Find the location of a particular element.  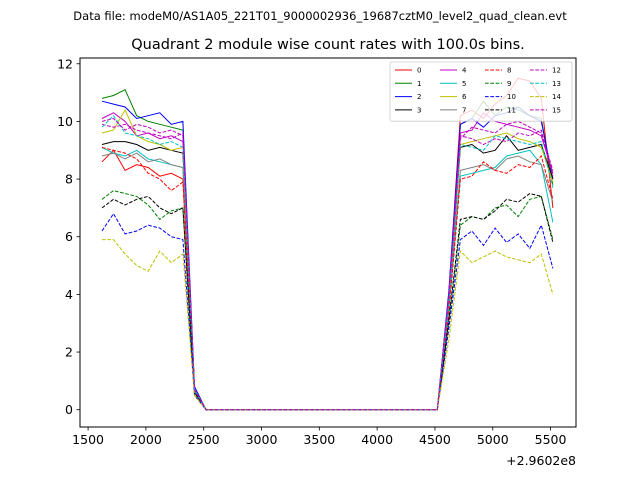

legend-label-1: 1 is located at coordinates (419, 84).